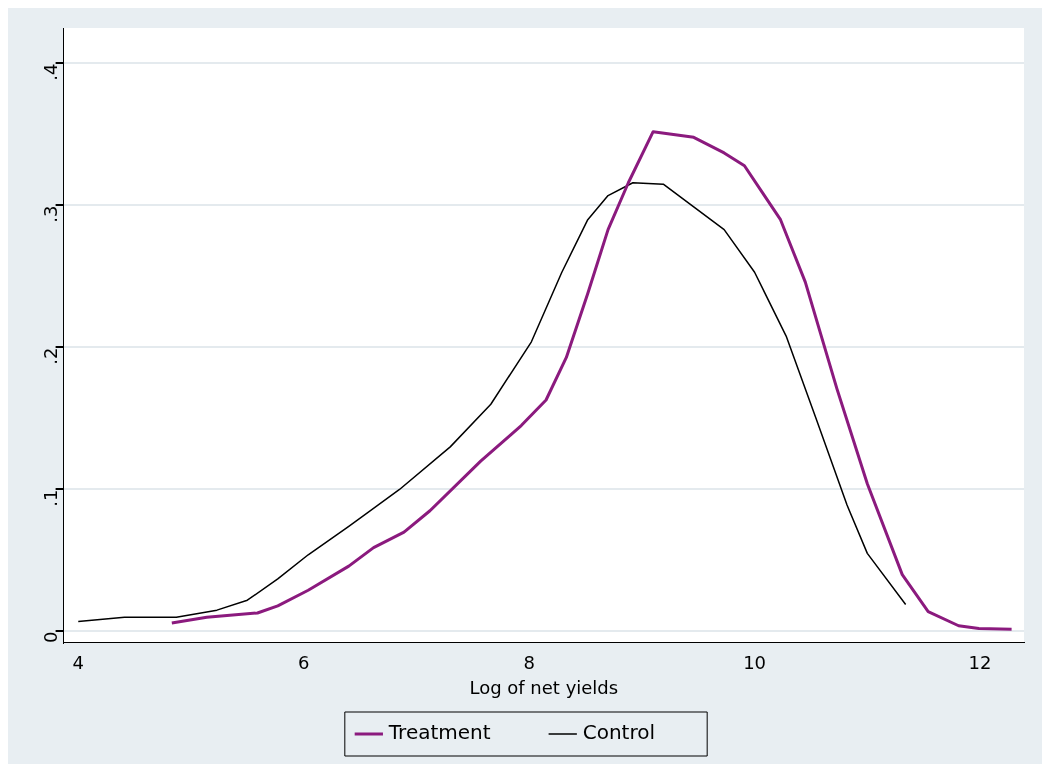 The width and height of the screenshot is (1050, 772). I want to click on x-tick-label: 12, so click(980, 663).